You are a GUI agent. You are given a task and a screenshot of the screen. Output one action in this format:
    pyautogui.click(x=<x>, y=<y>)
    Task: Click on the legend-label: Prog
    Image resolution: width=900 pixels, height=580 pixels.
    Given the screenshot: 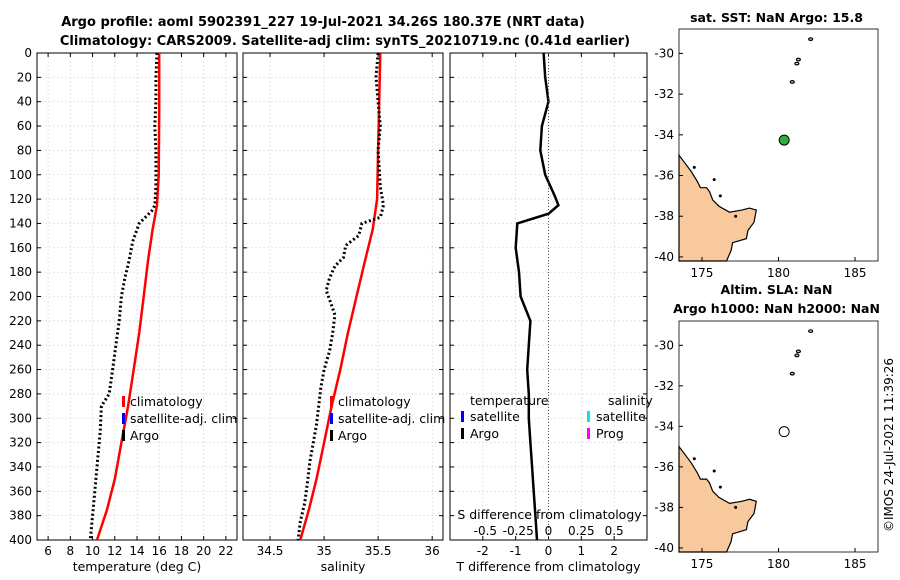 What is the action you would take?
    pyautogui.click(x=610, y=433)
    